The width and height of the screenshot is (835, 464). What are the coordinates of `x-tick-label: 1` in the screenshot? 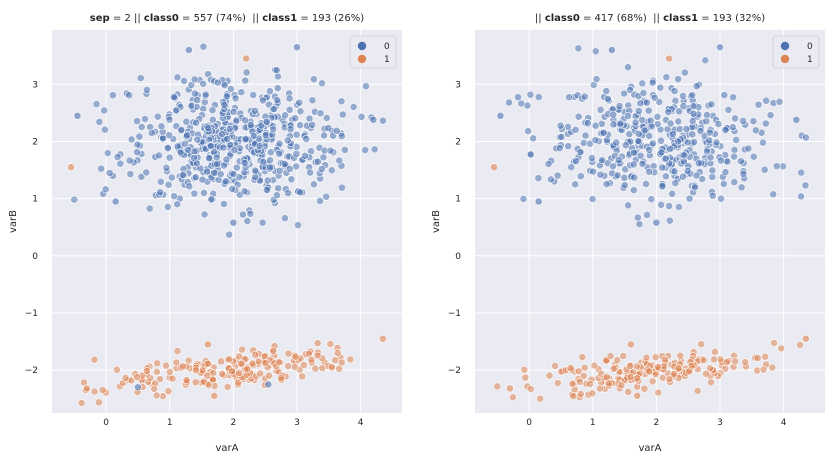 It's located at (170, 423).